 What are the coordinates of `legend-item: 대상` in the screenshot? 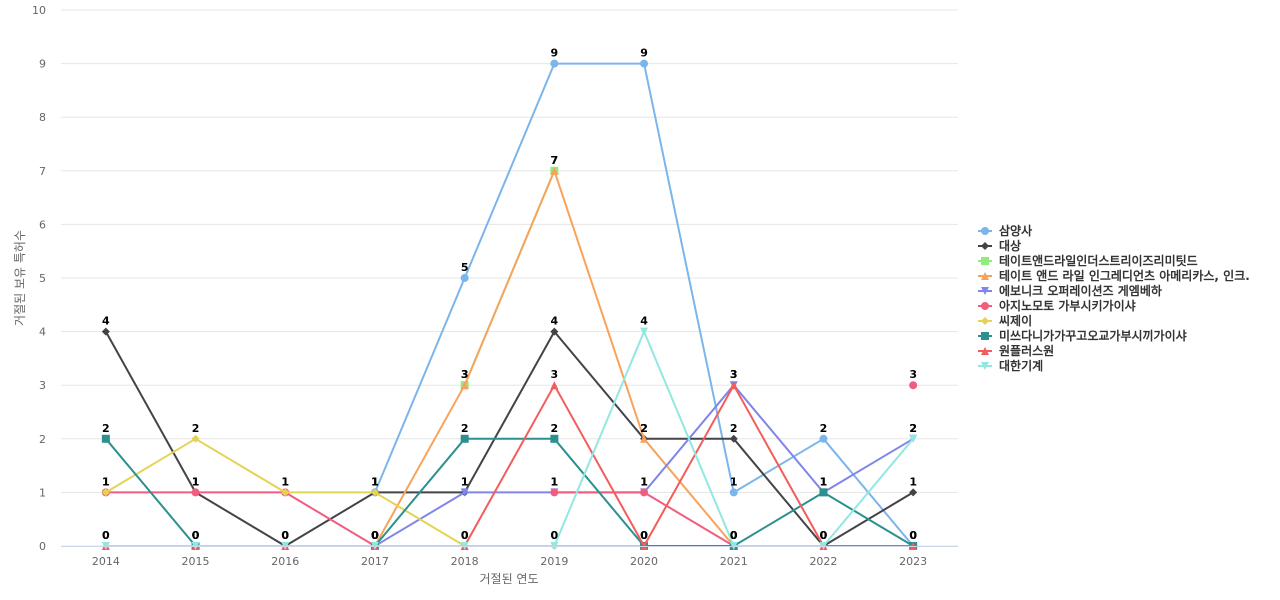 It's located at (999, 245).